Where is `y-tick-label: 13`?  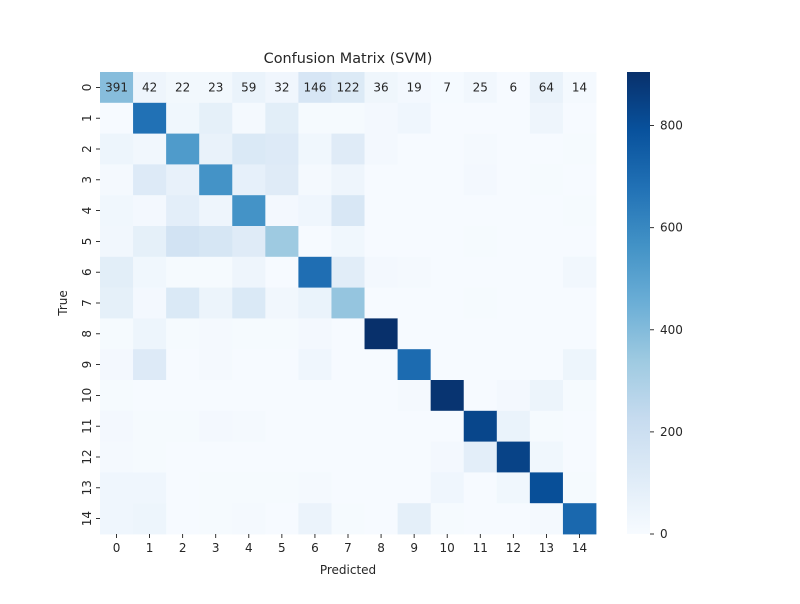 y-tick-label: 13 is located at coordinates (87, 487).